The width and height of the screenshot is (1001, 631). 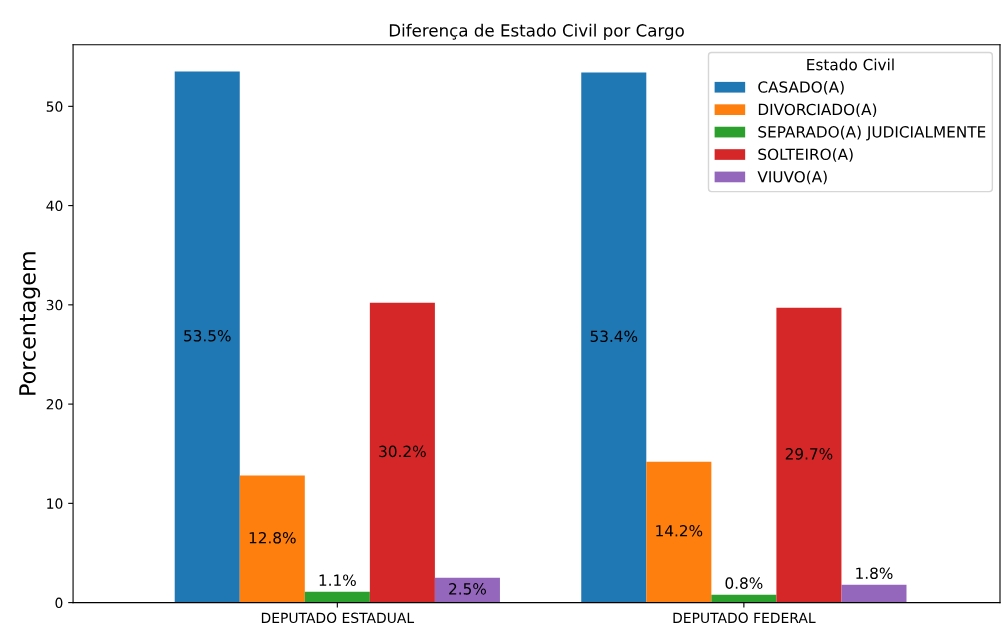 What do you see at coordinates (30, 323) in the screenshot?
I see `y-axis-title: Porcentagem` at bounding box center [30, 323].